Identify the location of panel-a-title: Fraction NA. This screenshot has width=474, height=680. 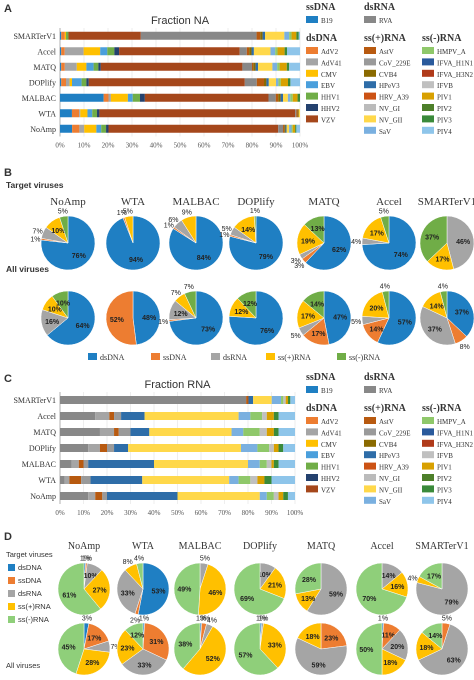
(180, 21).